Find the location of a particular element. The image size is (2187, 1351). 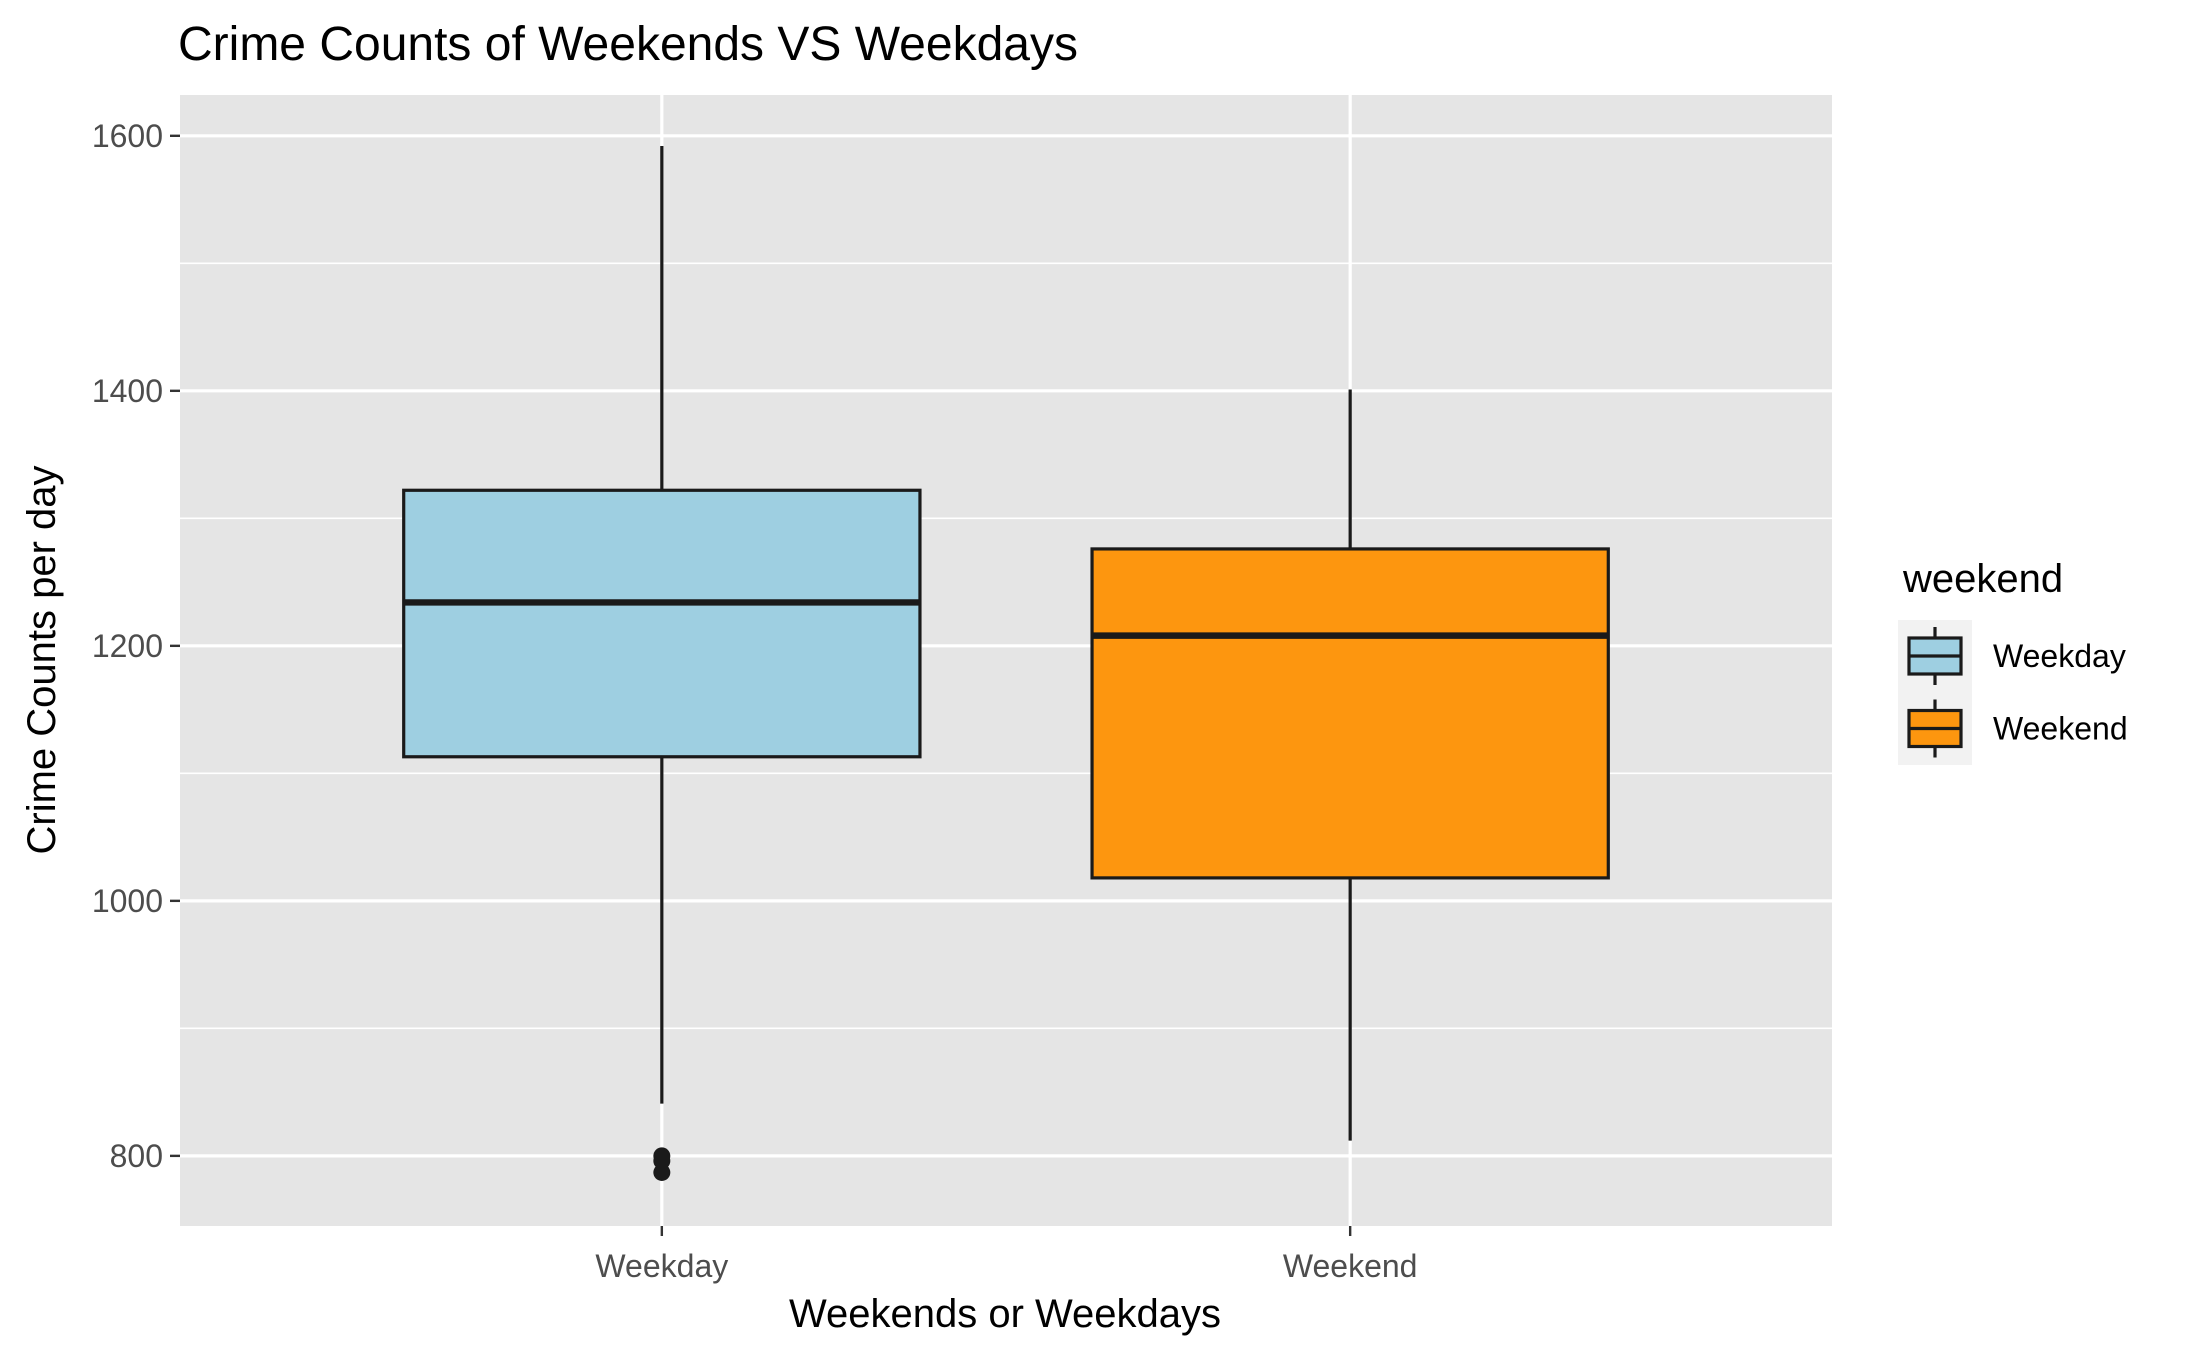

x-tick-label: Weekday is located at coordinates (661, 1266).